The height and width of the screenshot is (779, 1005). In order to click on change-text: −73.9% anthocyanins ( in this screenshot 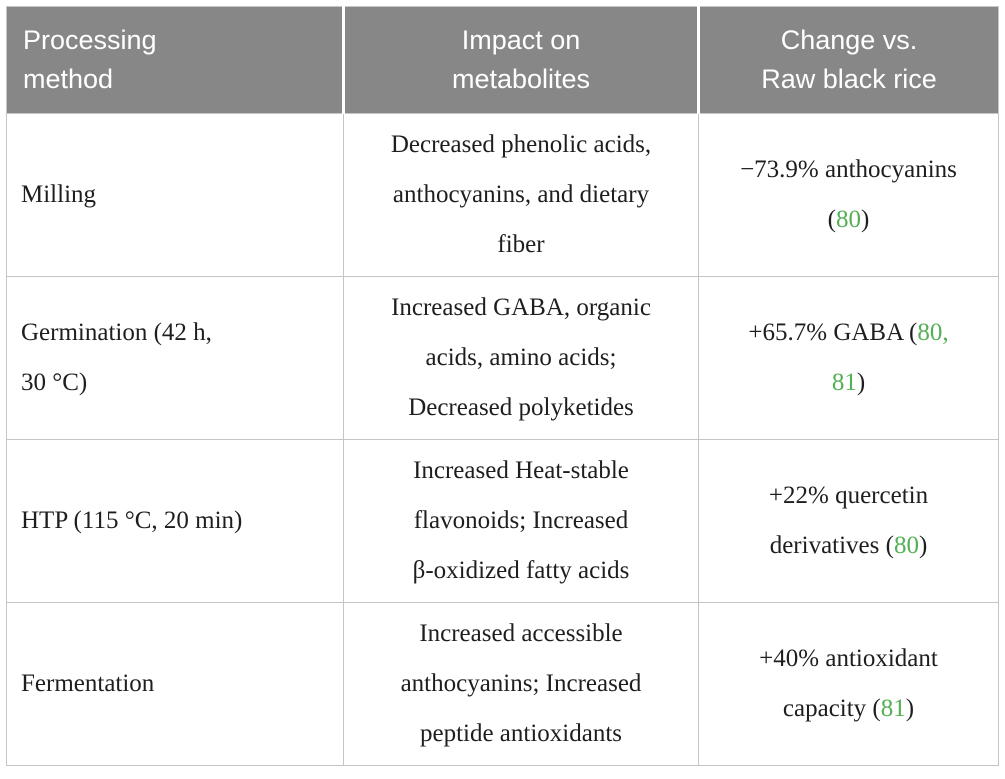, I will do `click(848, 194)`.